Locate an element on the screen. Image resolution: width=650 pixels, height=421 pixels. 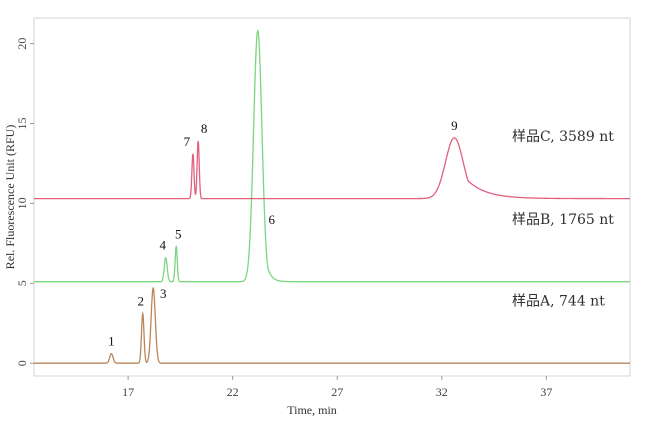
y-tick-label: 5 is located at coordinates (22, 283).